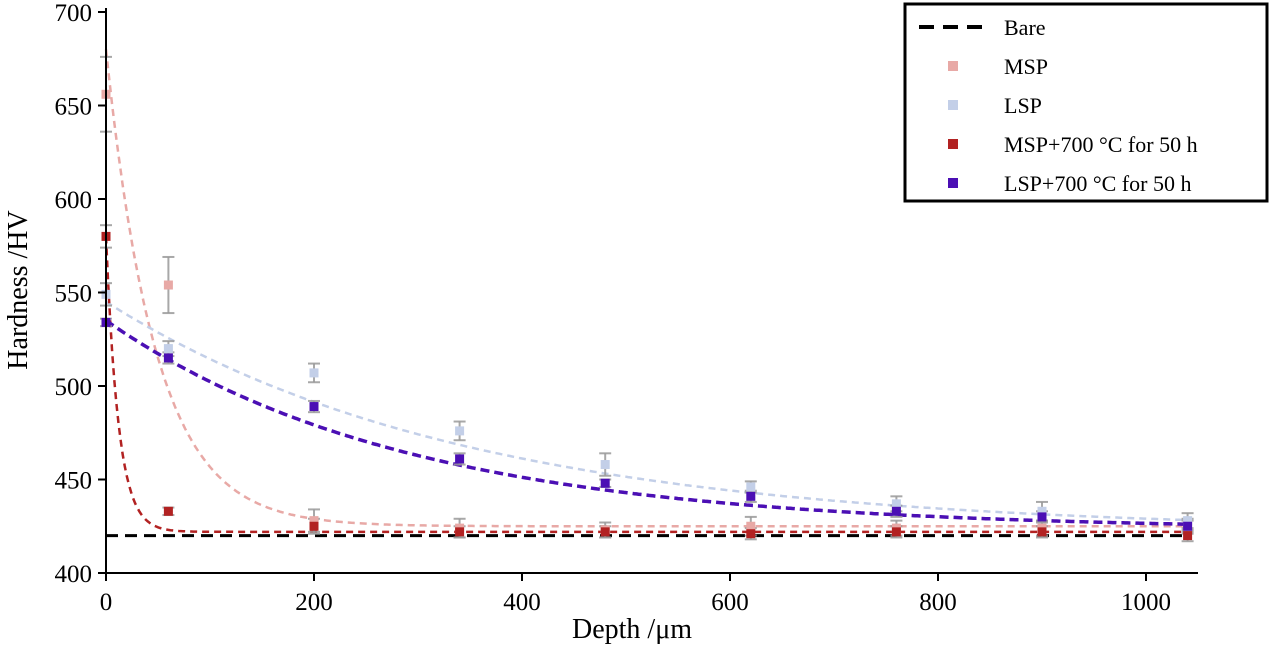 Image resolution: width=1273 pixels, height=645 pixels. What do you see at coordinates (1146, 602) in the screenshot?
I see `x-tick-label: 1000` at bounding box center [1146, 602].